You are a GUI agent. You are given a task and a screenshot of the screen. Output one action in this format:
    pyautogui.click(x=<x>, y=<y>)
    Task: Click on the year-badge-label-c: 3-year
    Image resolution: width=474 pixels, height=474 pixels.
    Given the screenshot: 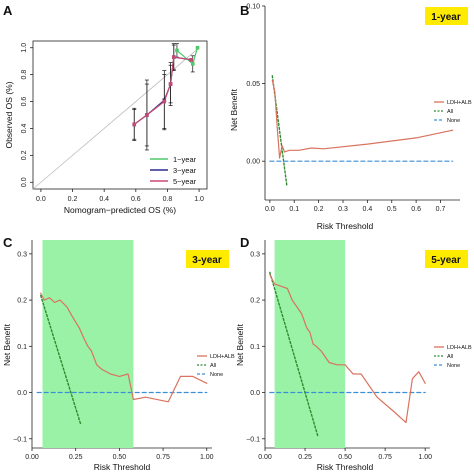 What is the action you would take?
    pyautogui.click(x=207, y=260)
    